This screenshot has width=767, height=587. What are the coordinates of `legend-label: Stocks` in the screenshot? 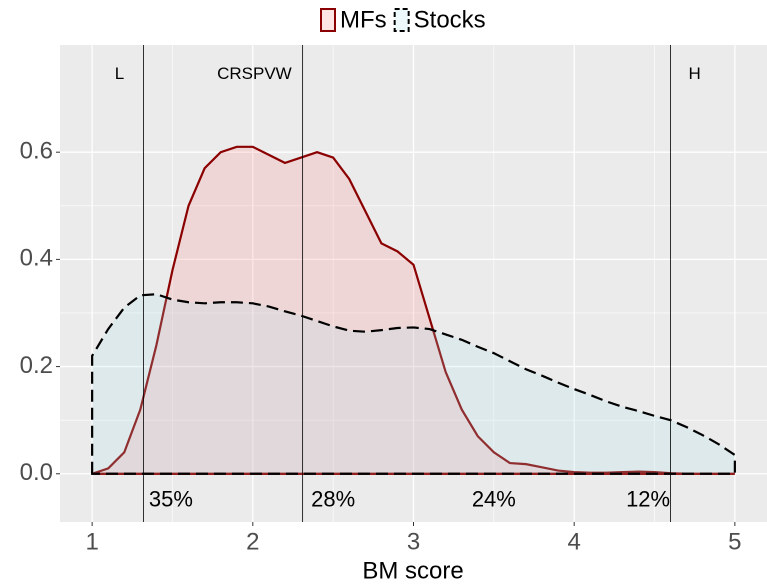 It's located at (450, 19).